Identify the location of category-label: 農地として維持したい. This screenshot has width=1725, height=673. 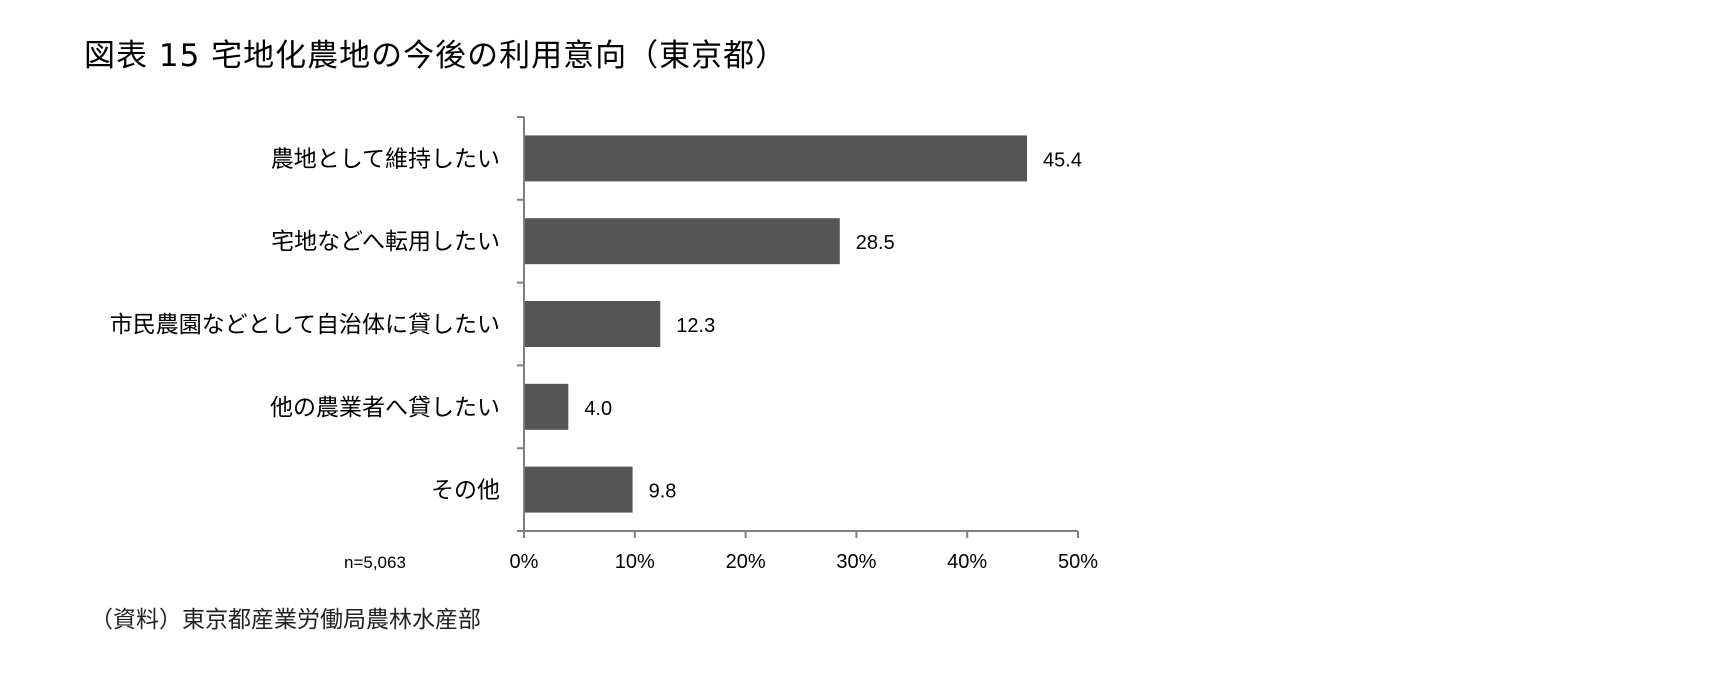
(385, 159).